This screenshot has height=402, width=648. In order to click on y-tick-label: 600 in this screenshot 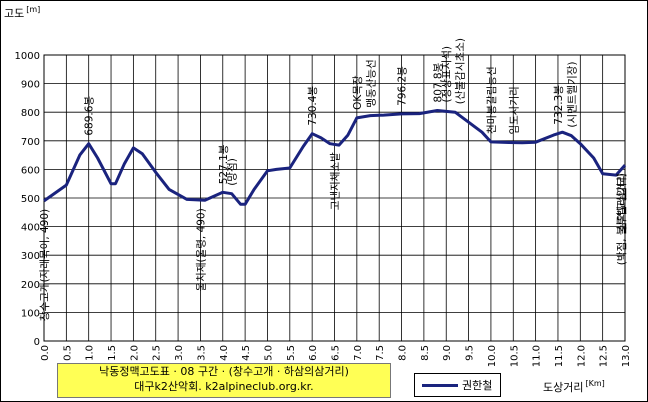, I will do `click(30, 170)`.